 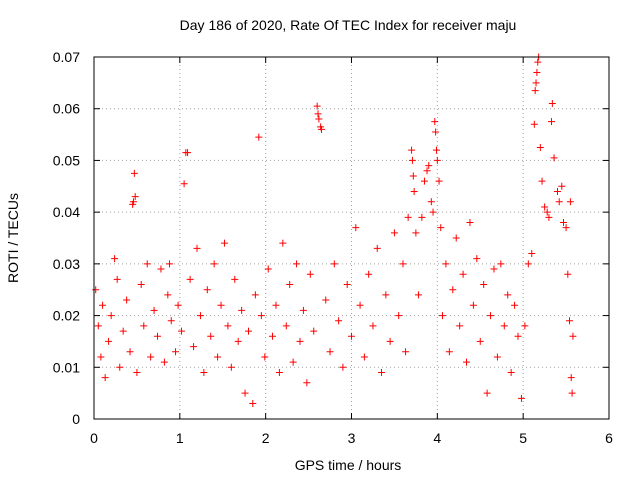 What do you see at coordinates (94, 438) in the screenshot?
I see `x-tick-label: 0` at bounding box center [94, 438].